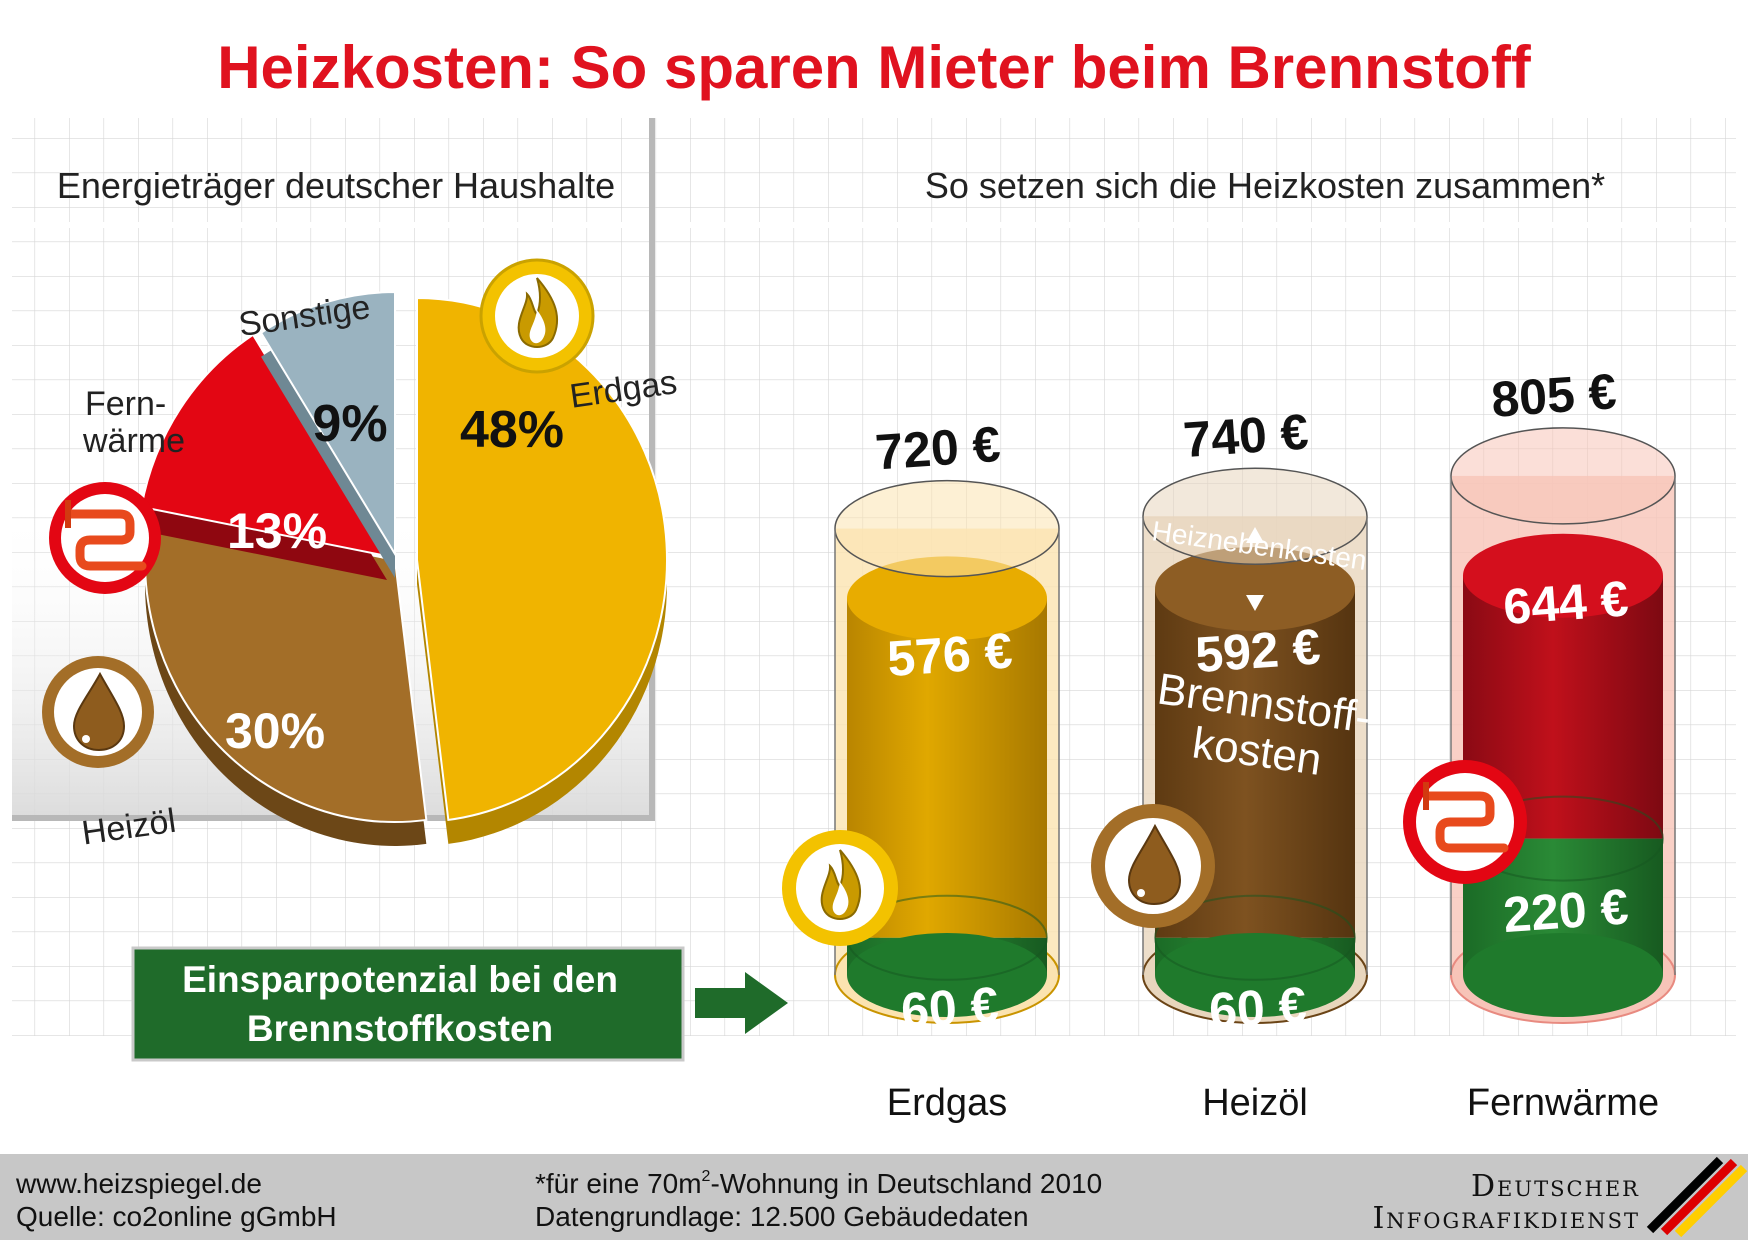  I want to click on fuel-cost-label: 592 €, so click(1257, 650).